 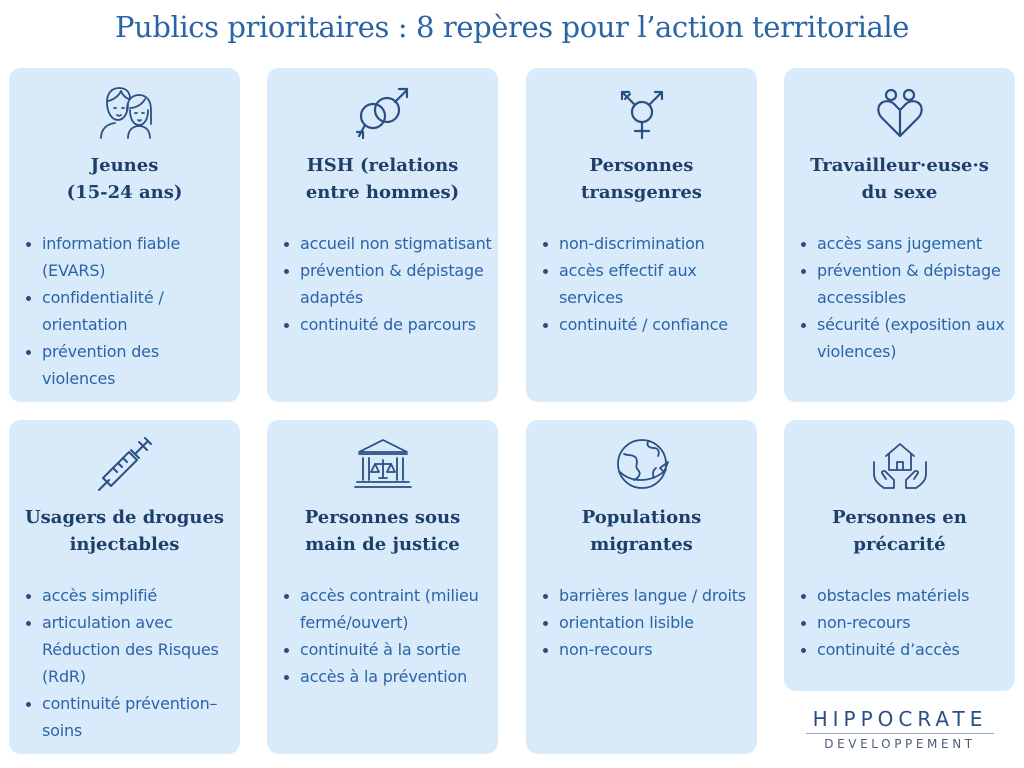 What do you see at coordinates (124, 531) in the screenshot?
I see `card-heading: Usagers de drogues injectables` at bounding box center [124, 531].